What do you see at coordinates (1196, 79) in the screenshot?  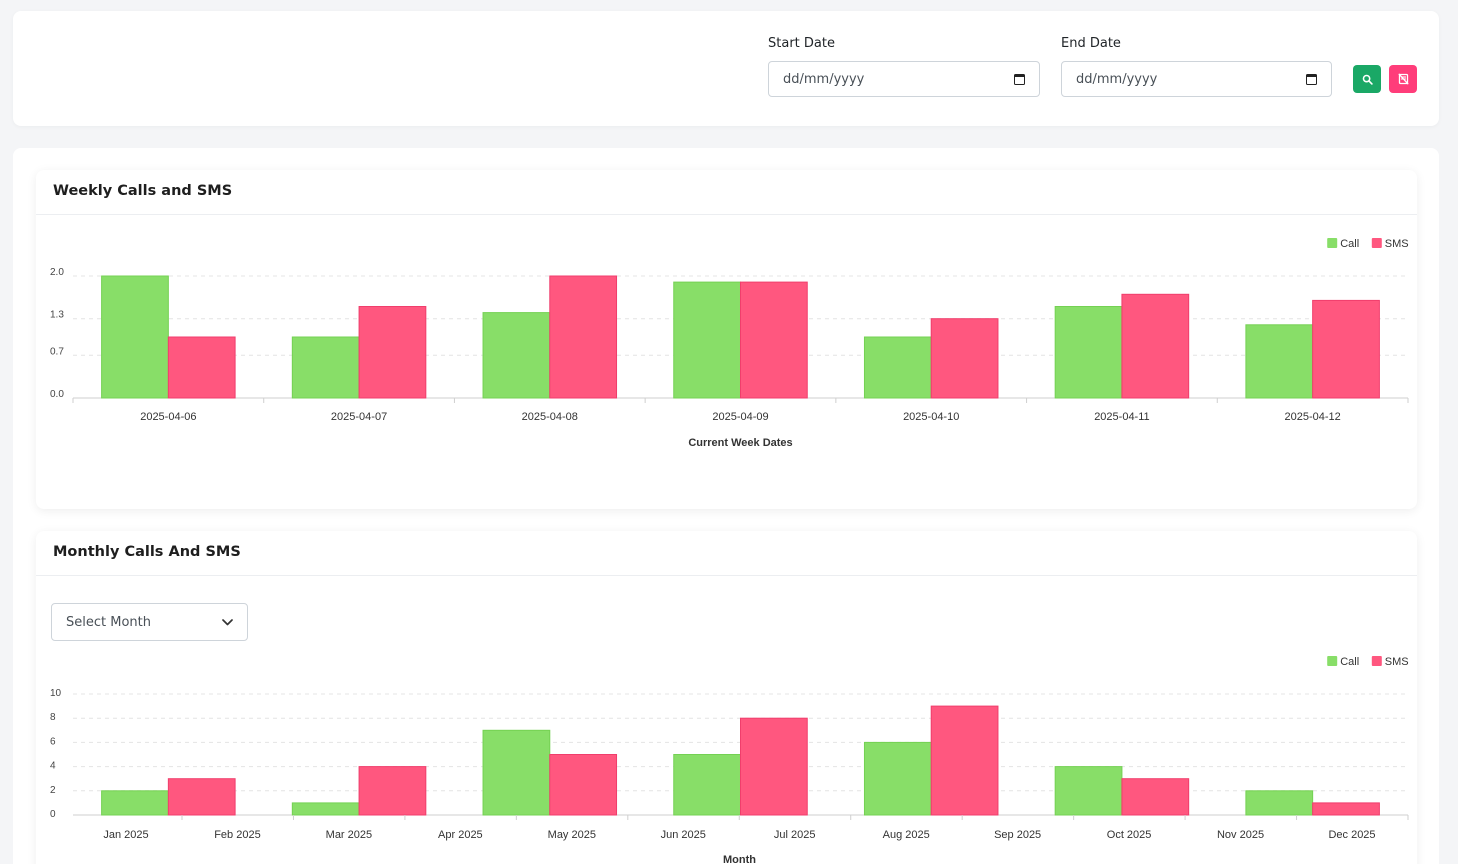 I see `end-date-input: dd/mm/yyyy` at bounding box center [1196, 79].